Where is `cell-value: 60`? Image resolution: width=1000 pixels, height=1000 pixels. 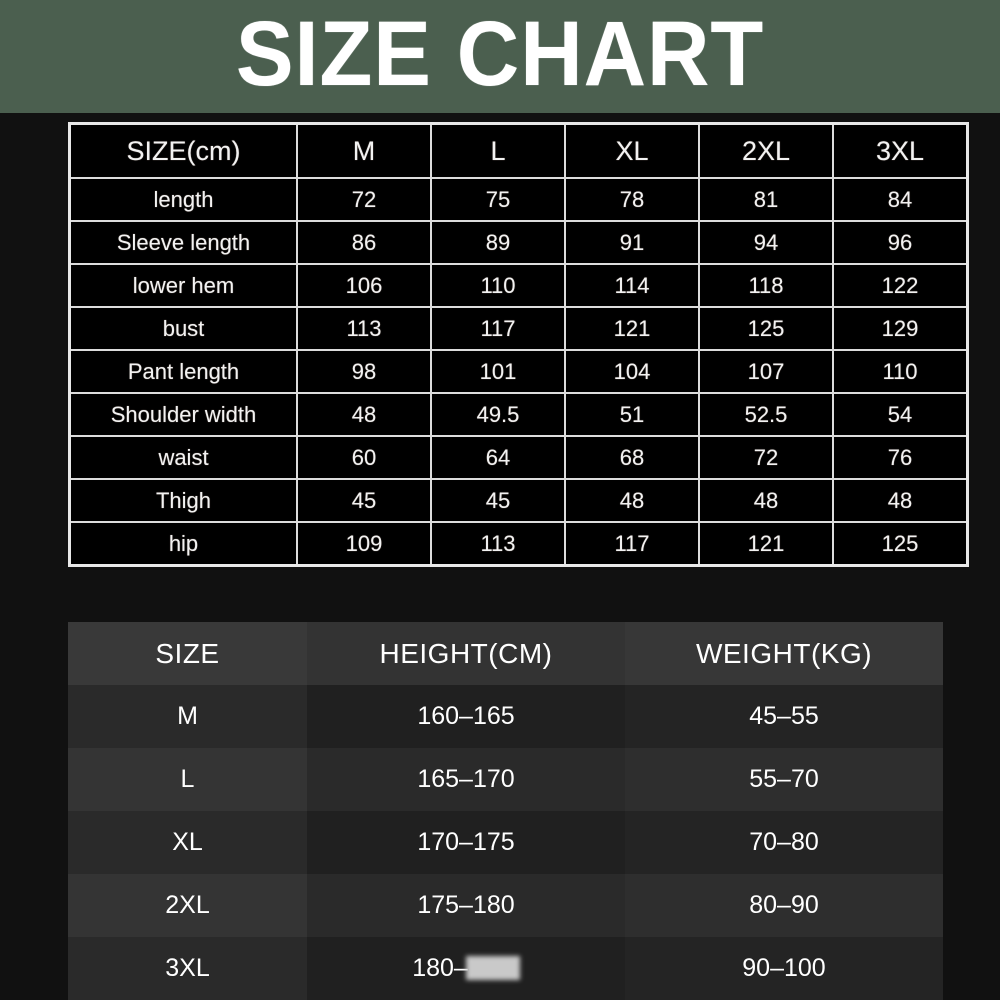
cell-value: 60 is located at coordinates (365, 458).